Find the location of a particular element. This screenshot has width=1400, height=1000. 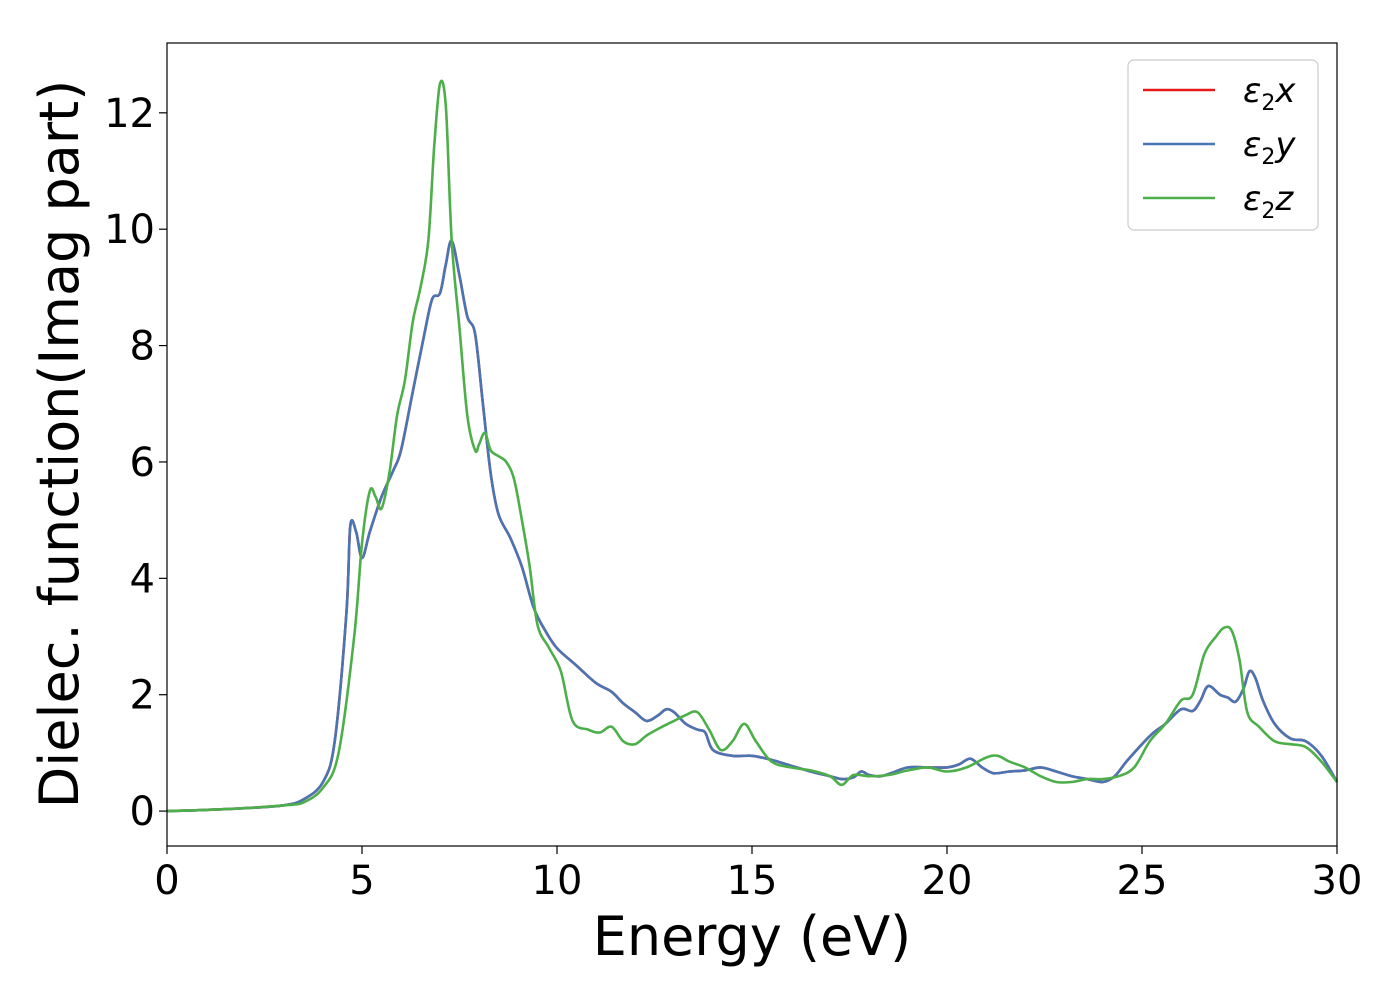

x-tick-label: 15 is located at coordinates (752, 881).